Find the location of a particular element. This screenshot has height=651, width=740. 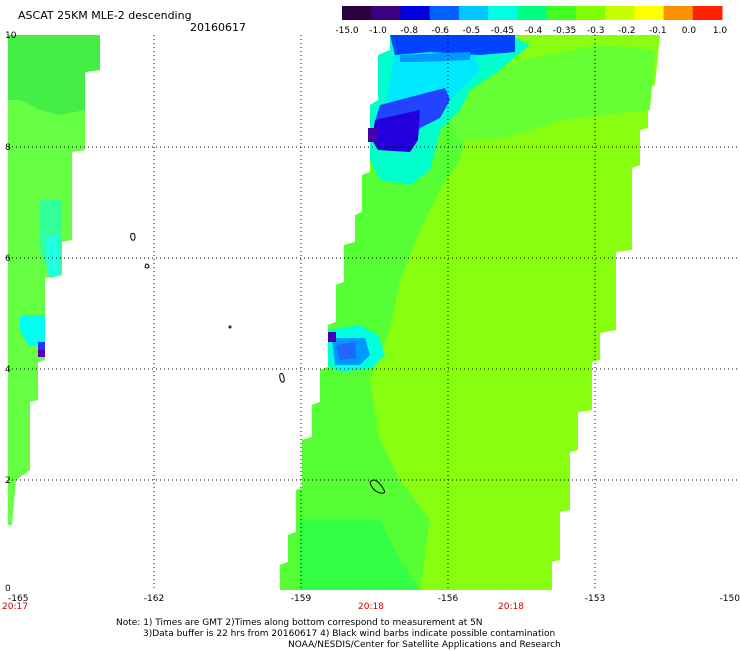

time-label: 20:17 is located at coordinates (15, 607).